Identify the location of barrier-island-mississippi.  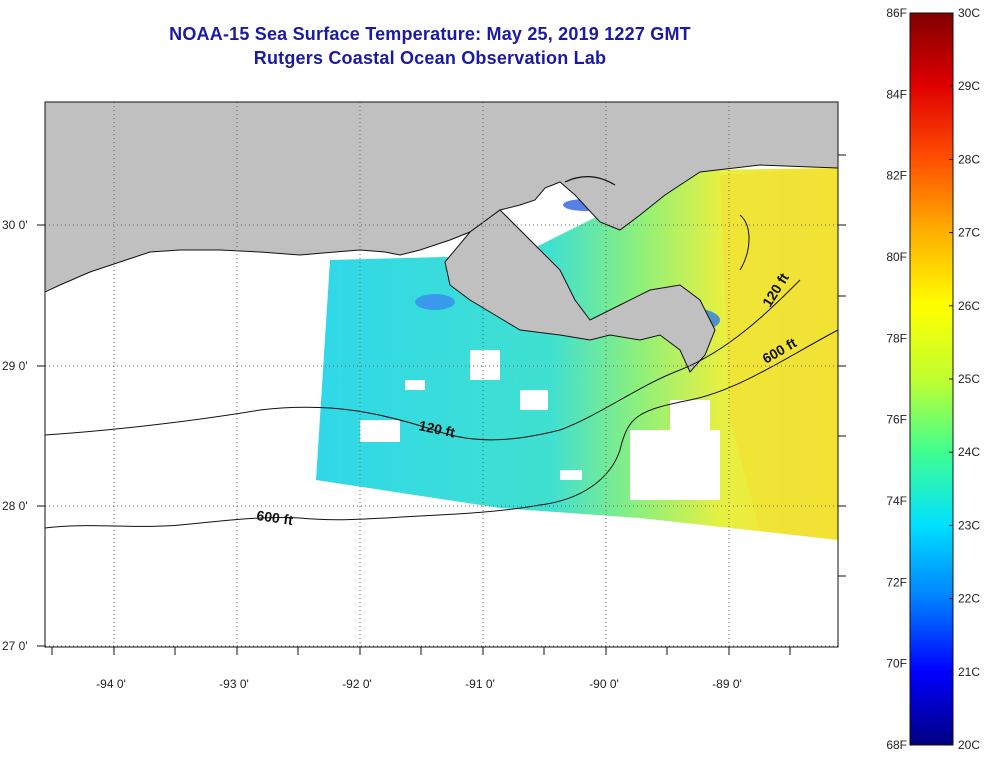
(590, 181).